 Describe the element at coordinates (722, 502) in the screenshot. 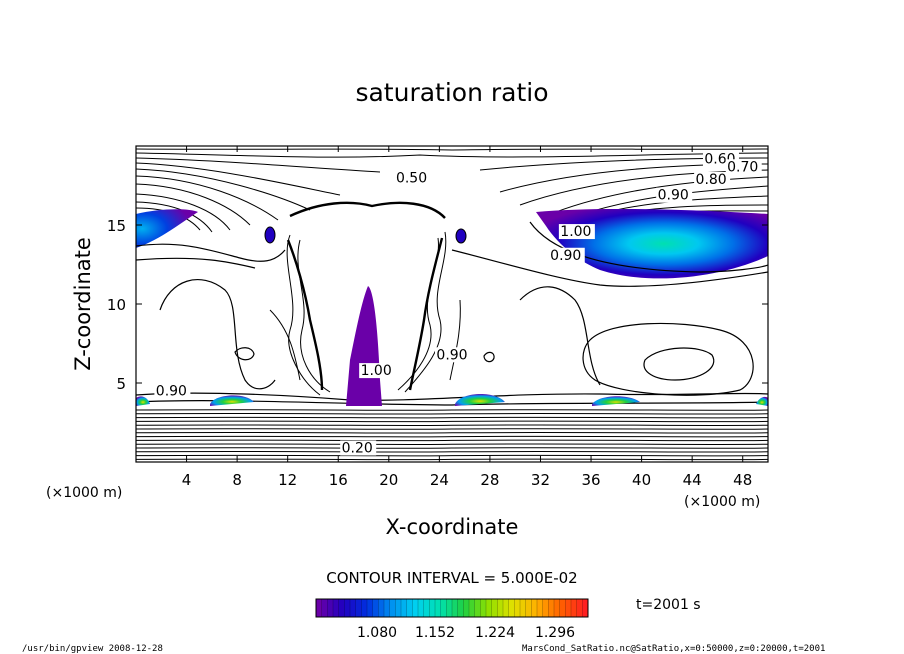

I see `x-unit-right: (×1000 m)` at that location.